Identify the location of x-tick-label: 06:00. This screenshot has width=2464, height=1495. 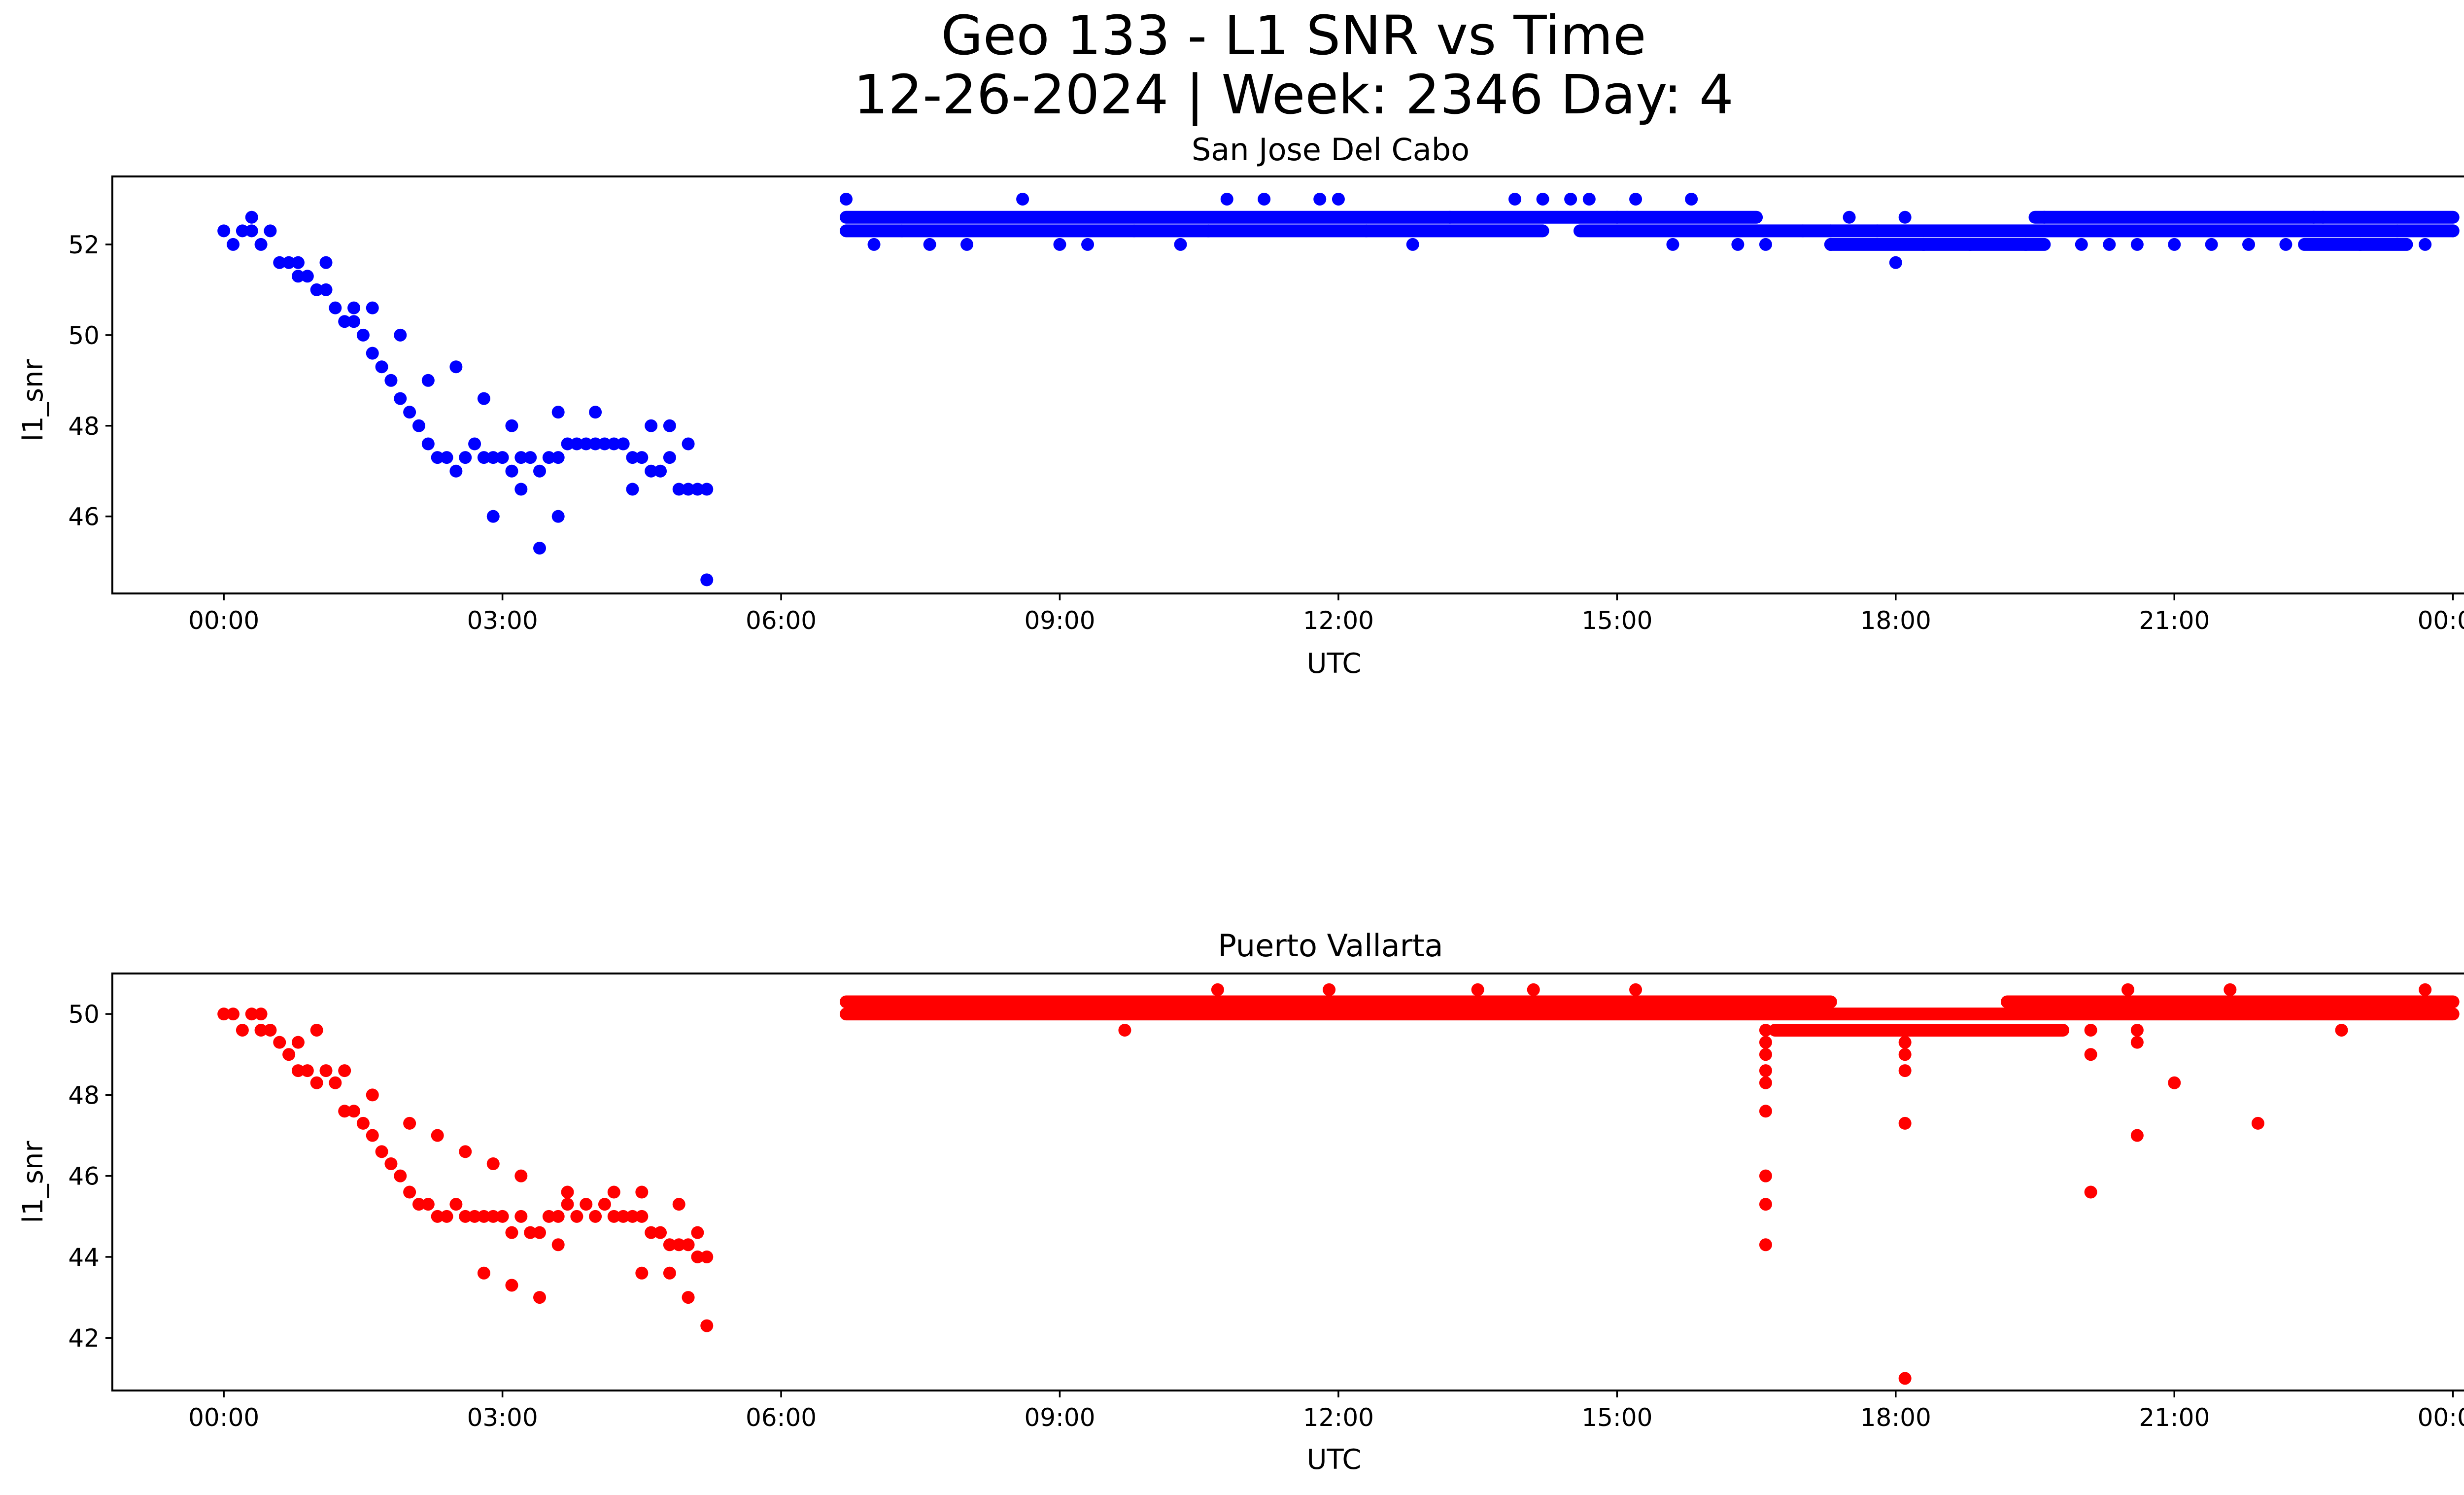
(781, 620).